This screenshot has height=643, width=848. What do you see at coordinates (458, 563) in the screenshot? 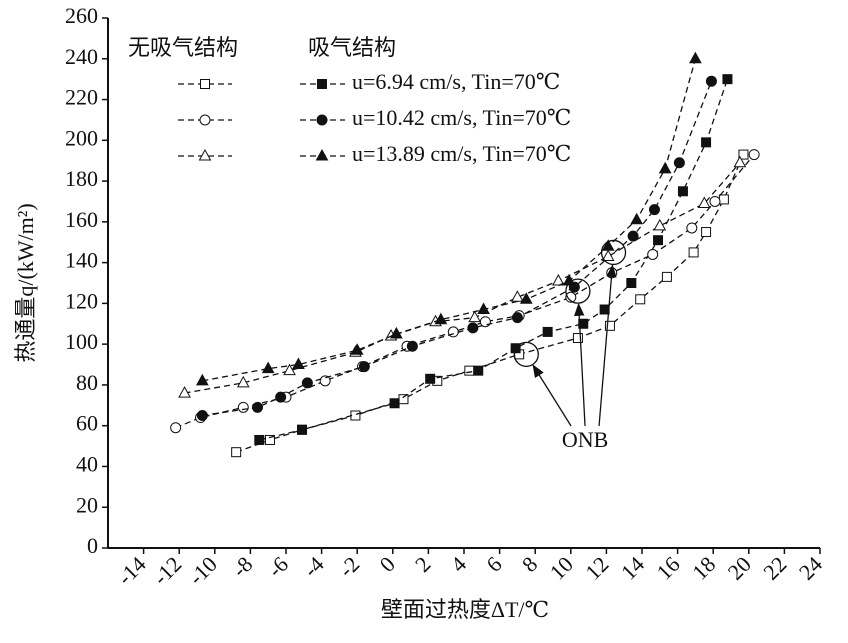
I see `x-tick-label: 4` at bounding box center [458, 563].